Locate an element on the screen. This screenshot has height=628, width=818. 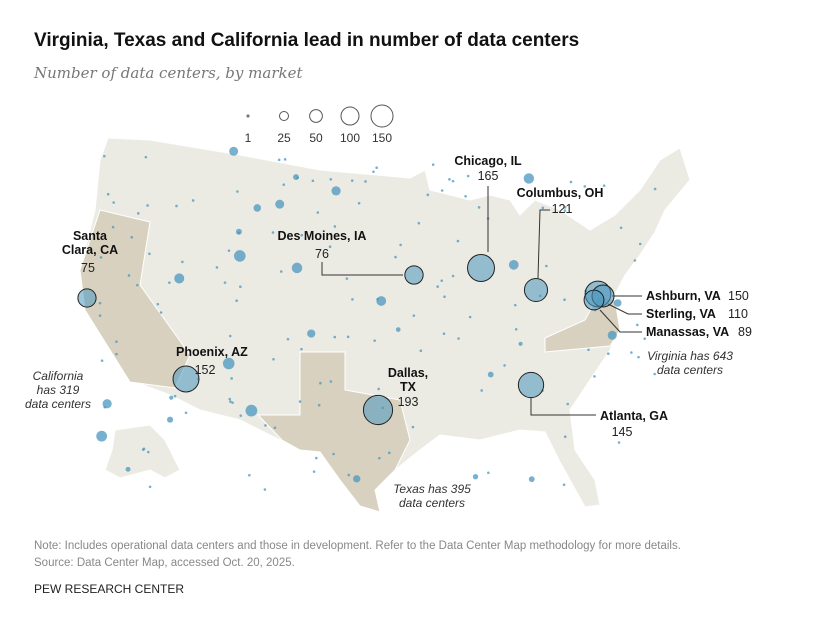
state-alaska is located at coordinates (142, 451).